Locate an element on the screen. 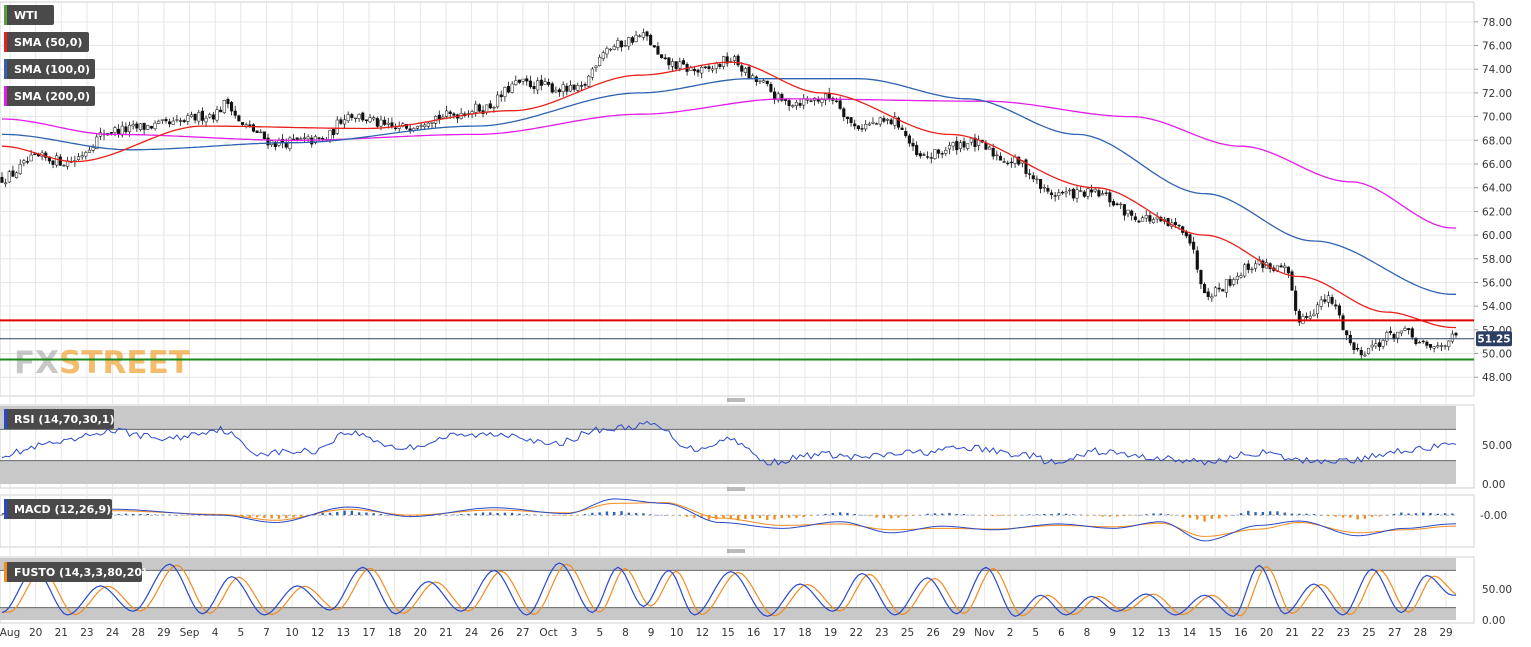 The width and height of the screenshot is (1531, 647). x-tick-label: 12 is located at coordinates (317, 633).